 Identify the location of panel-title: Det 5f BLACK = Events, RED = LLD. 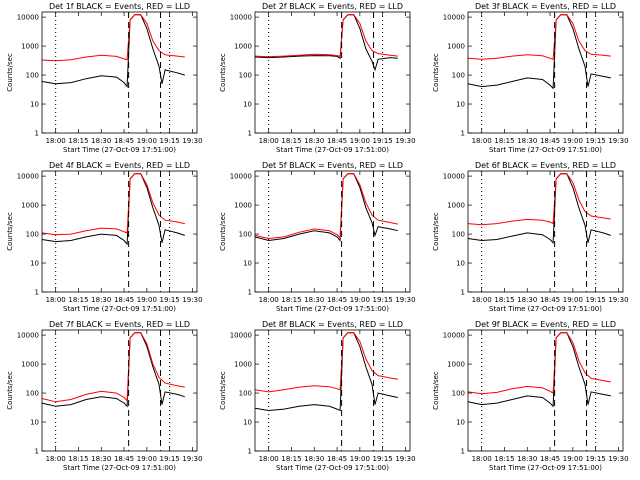
(332, 165).